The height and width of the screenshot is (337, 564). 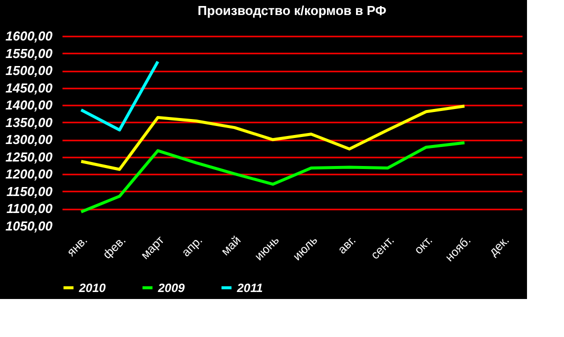 I want to click on y-tick-label: 1600,00, so click(x=30, y=36).